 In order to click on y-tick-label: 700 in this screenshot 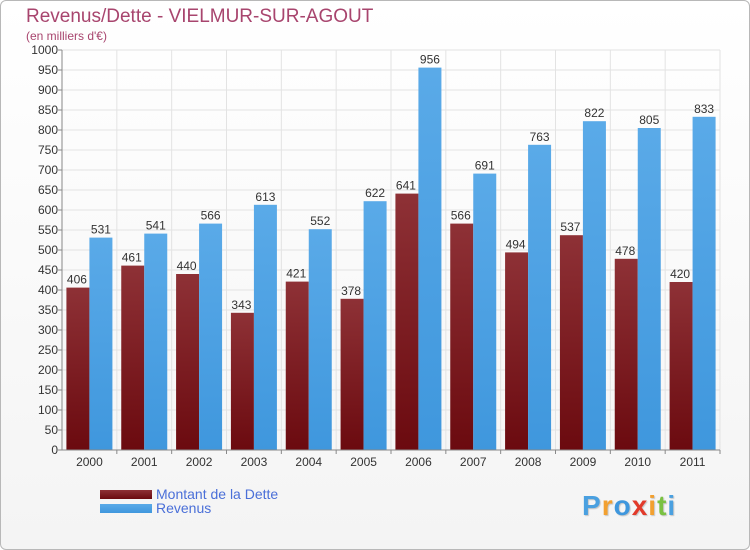, I will do `click(48, 170)`.